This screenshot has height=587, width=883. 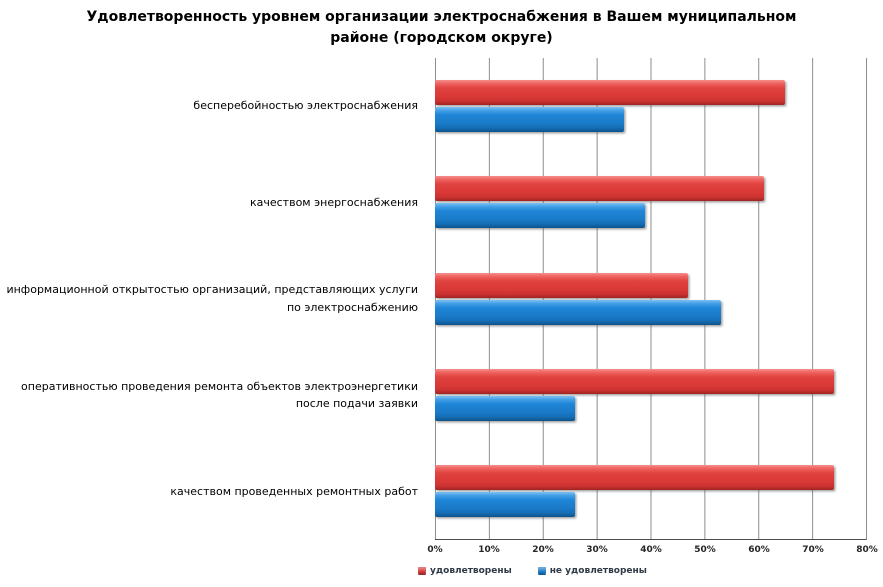 I want to click on satisfied-swatch-icon, so click(x=422, y=571).